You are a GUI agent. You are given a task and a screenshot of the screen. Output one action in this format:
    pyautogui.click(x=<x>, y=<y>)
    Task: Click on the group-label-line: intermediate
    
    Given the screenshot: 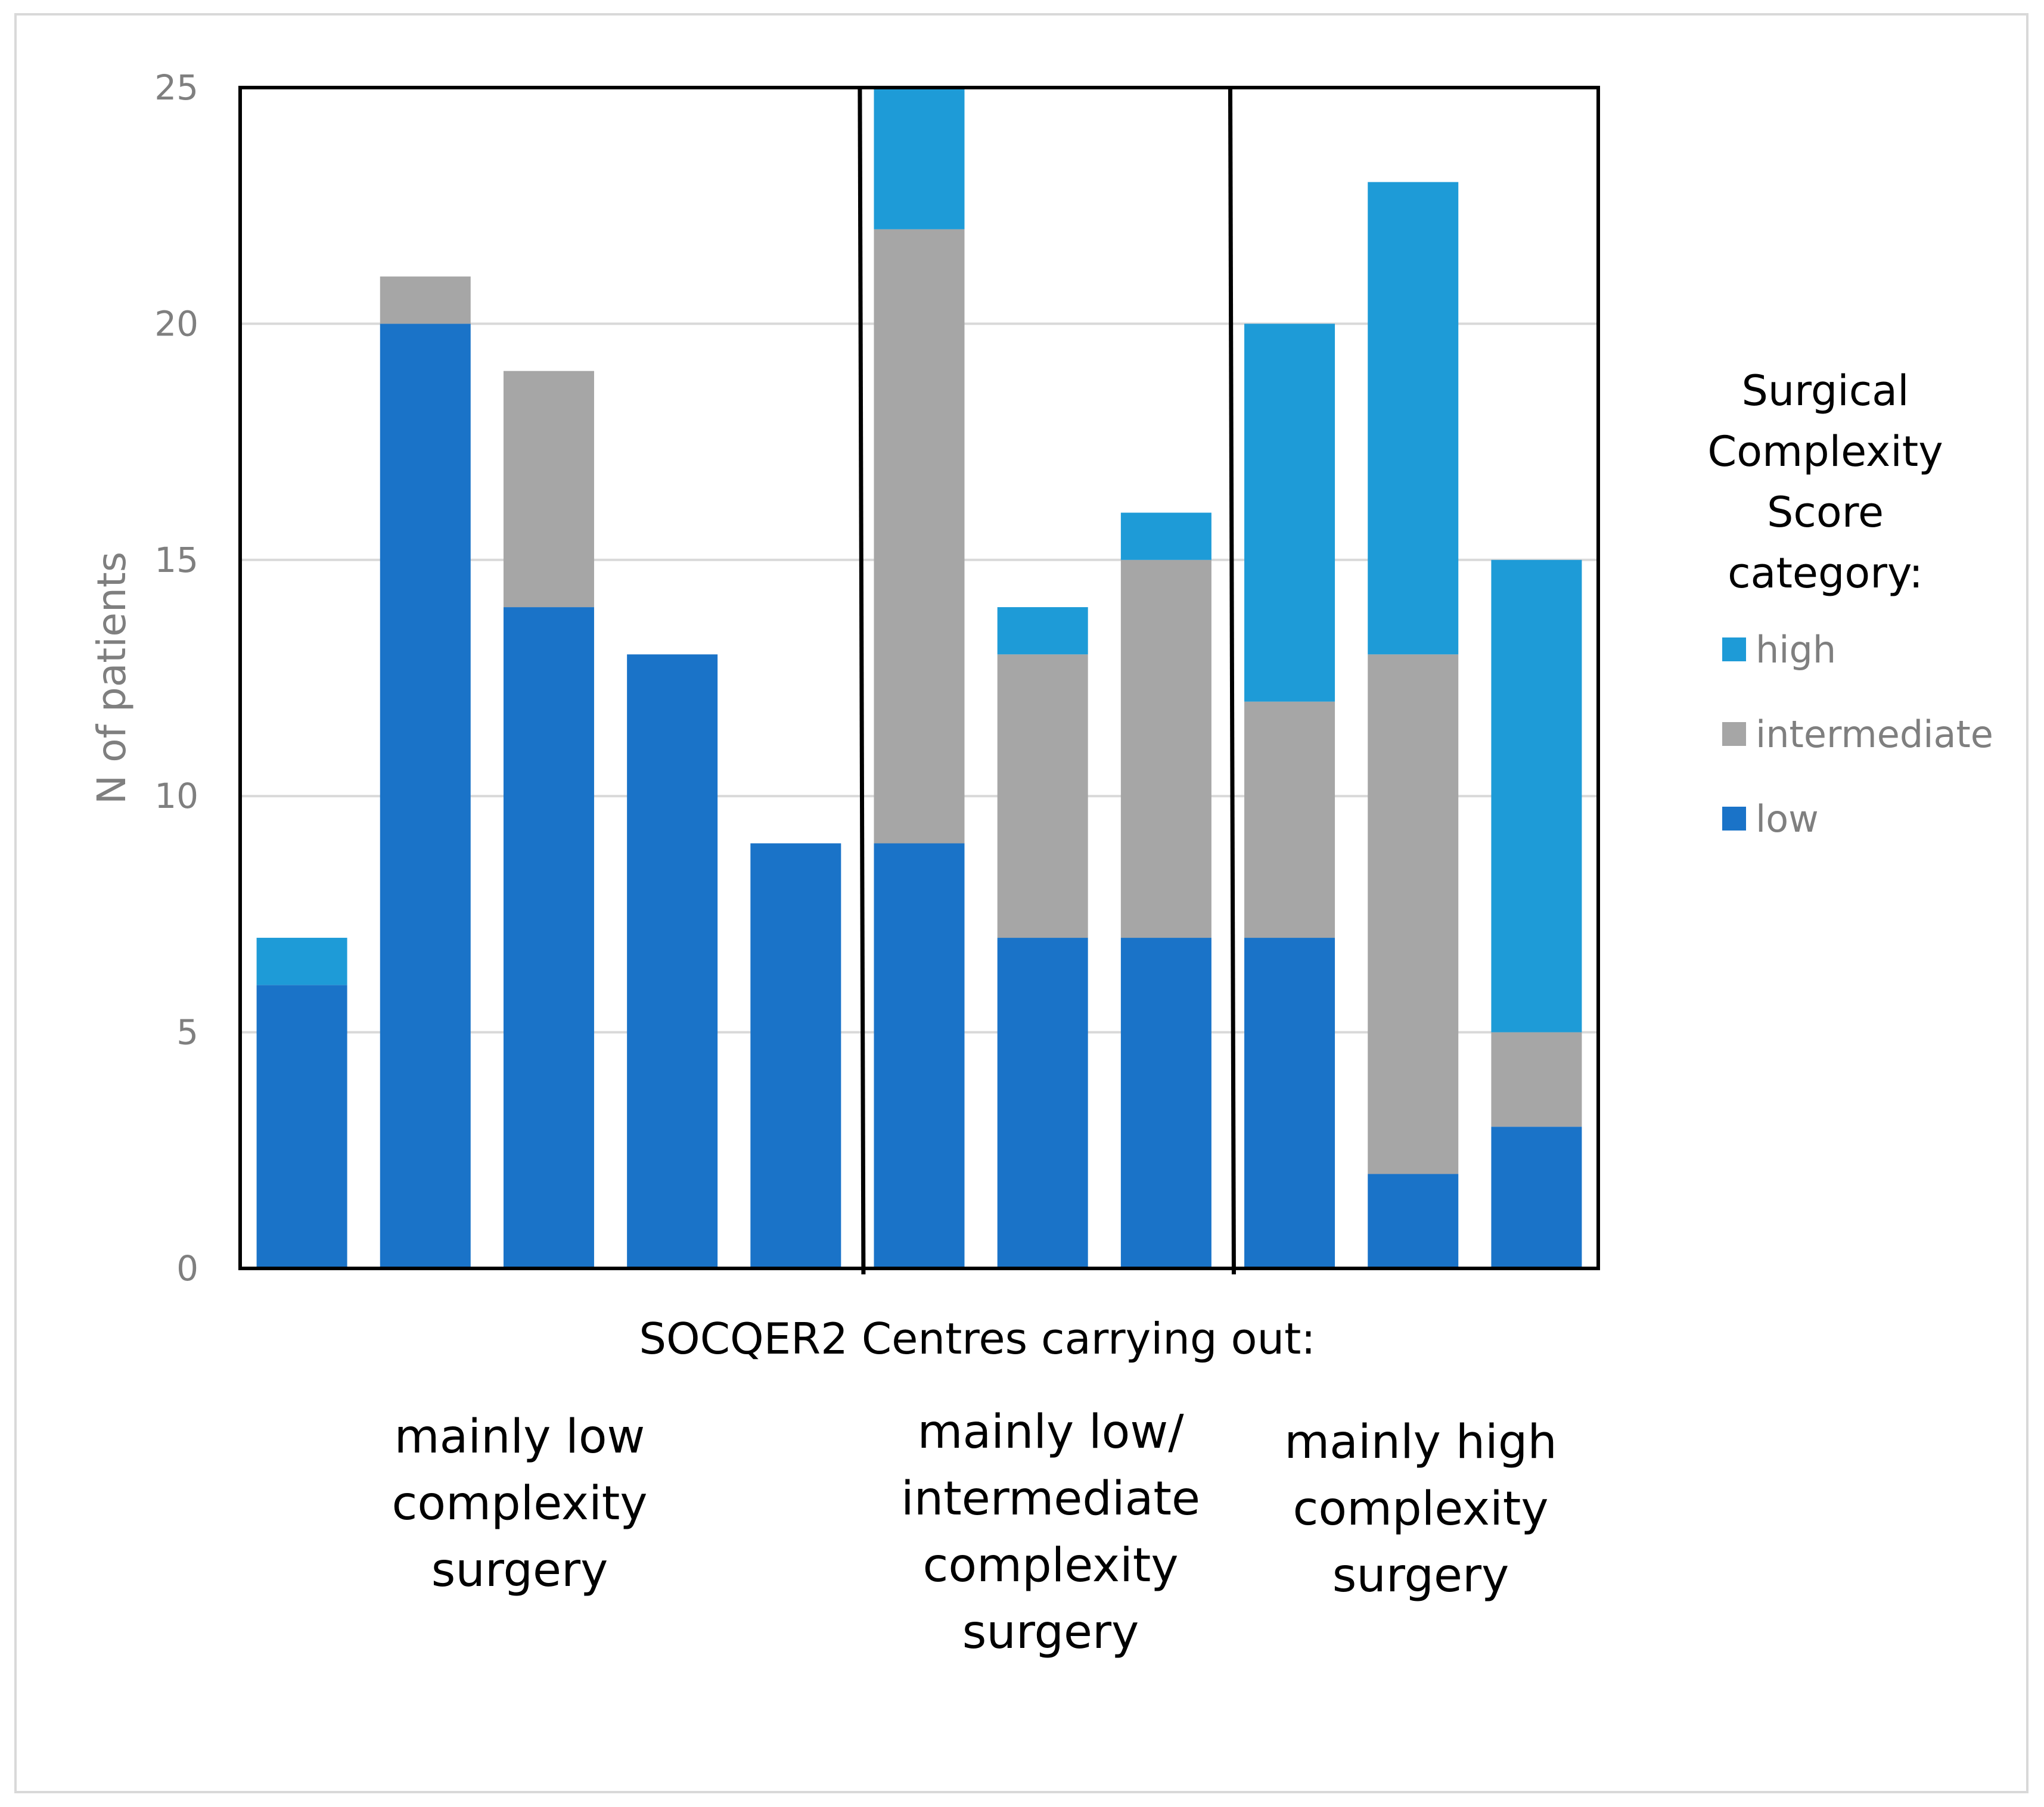 What is the action you would take?
    pyautogui.click(x=1050, y=1499)
    